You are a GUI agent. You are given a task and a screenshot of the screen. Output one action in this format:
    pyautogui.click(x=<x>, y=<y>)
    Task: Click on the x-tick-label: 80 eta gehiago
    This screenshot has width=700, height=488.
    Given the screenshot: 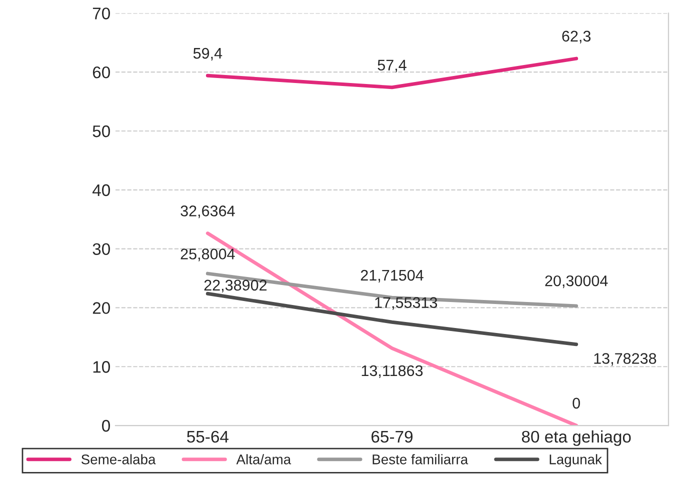 What is the action you would take?
    pyautogui.click(x=576, y=438)
    